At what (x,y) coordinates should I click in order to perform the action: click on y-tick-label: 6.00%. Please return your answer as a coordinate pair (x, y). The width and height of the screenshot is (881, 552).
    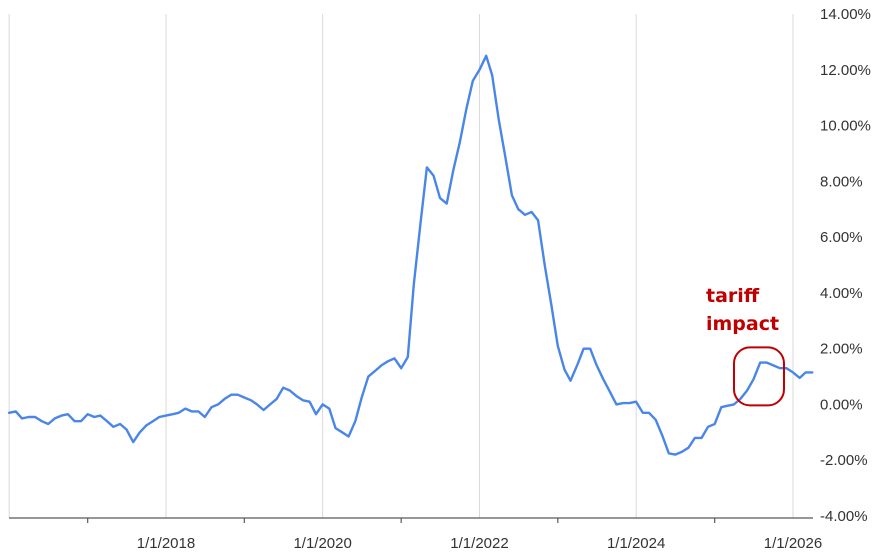
    Looking at the image, I should click on (841, 237).